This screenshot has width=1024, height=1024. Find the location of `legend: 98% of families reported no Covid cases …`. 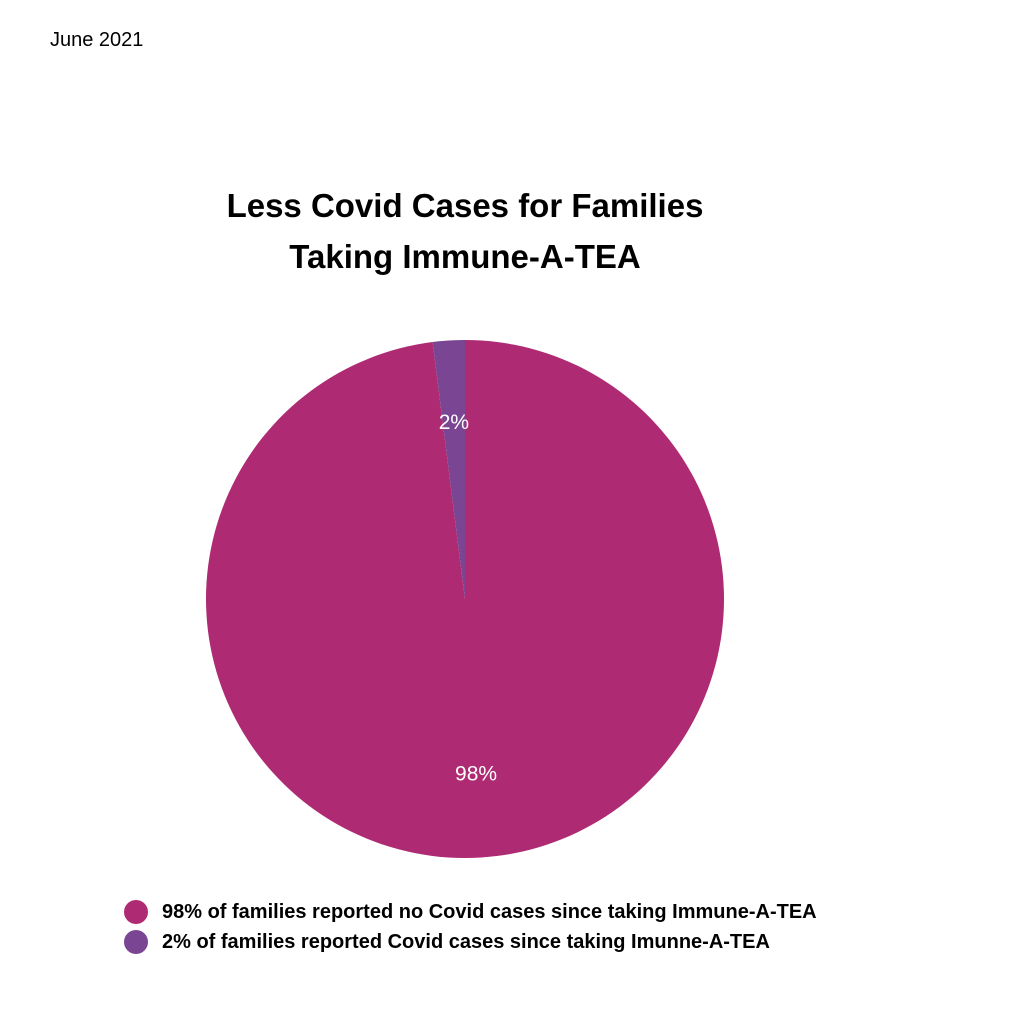

legend: 98% of families reported no Covid cases … is located at coordinates (564, 927).